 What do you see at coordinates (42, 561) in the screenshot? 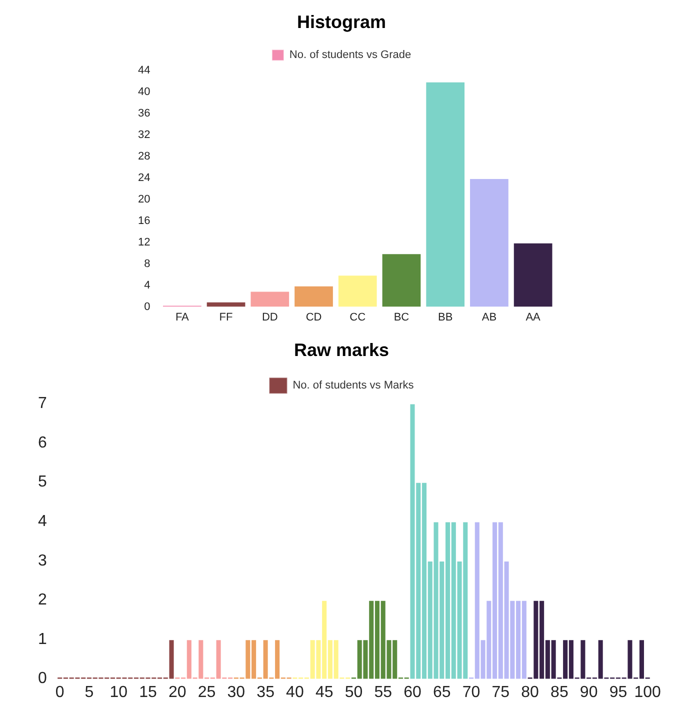
I see `y-tick-label: 3` at bounding box center [42, 561].